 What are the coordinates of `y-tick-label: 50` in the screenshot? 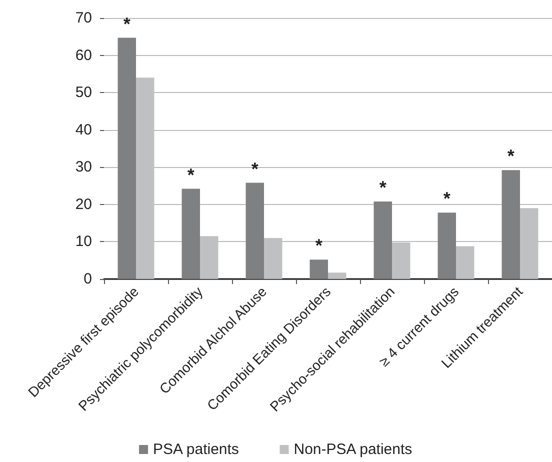 It's located at (83, 93).